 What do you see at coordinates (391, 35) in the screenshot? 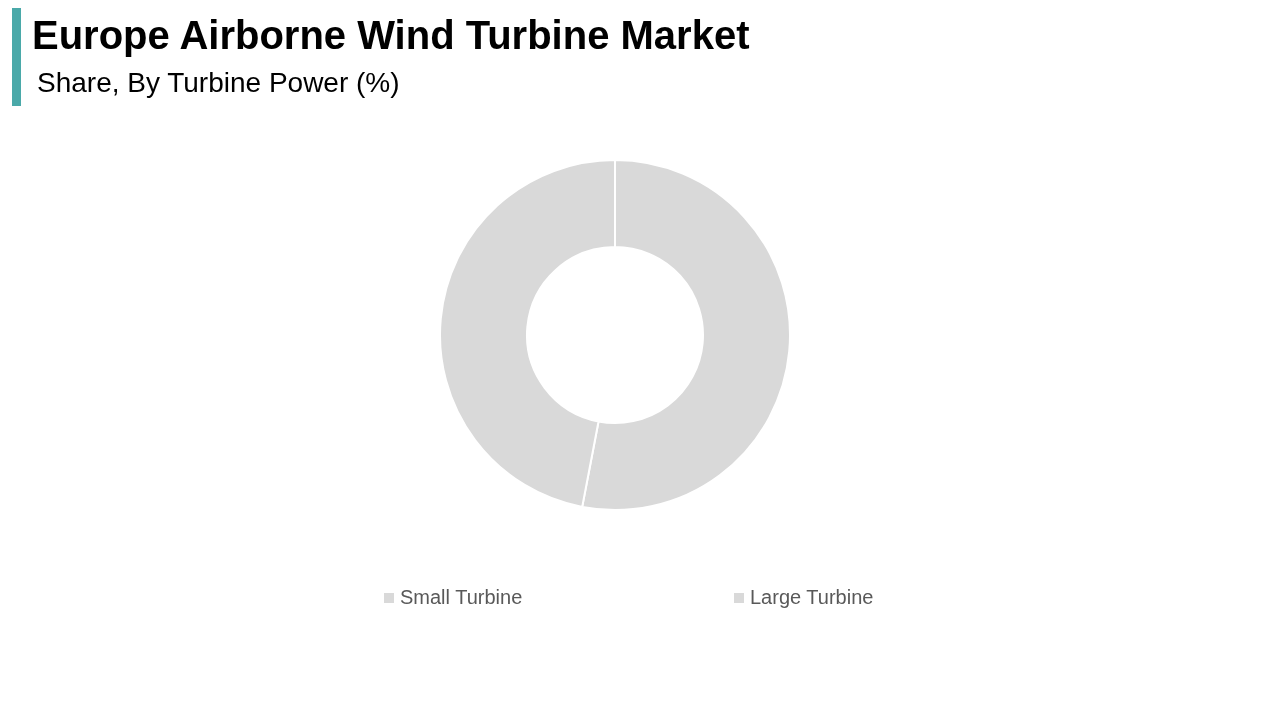
I see `chart-title: Europe Airborne Wind Turbine Market` at bounding box center [391, 35].